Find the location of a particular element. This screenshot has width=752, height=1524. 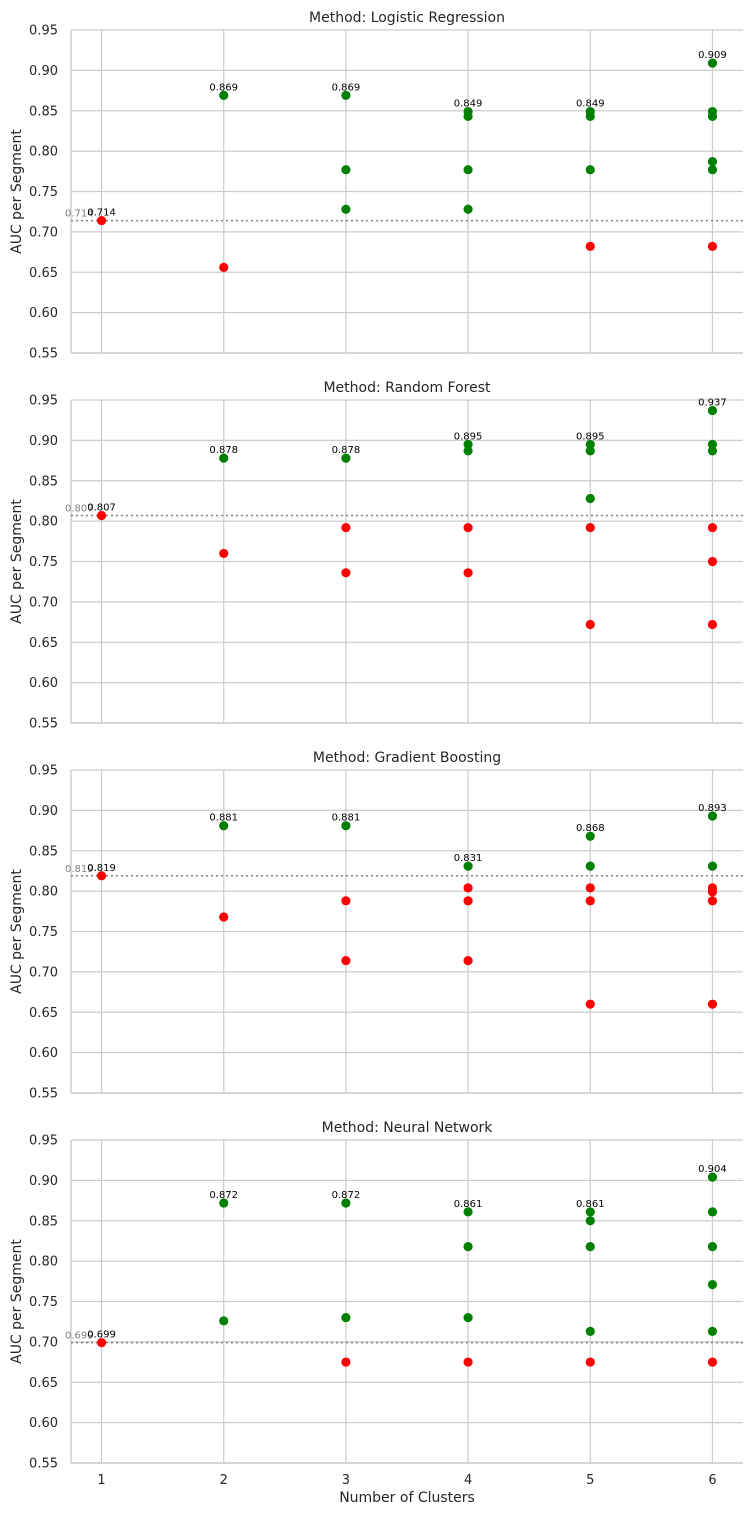

data-label: 0.937 is located at coordinates (712, 402).